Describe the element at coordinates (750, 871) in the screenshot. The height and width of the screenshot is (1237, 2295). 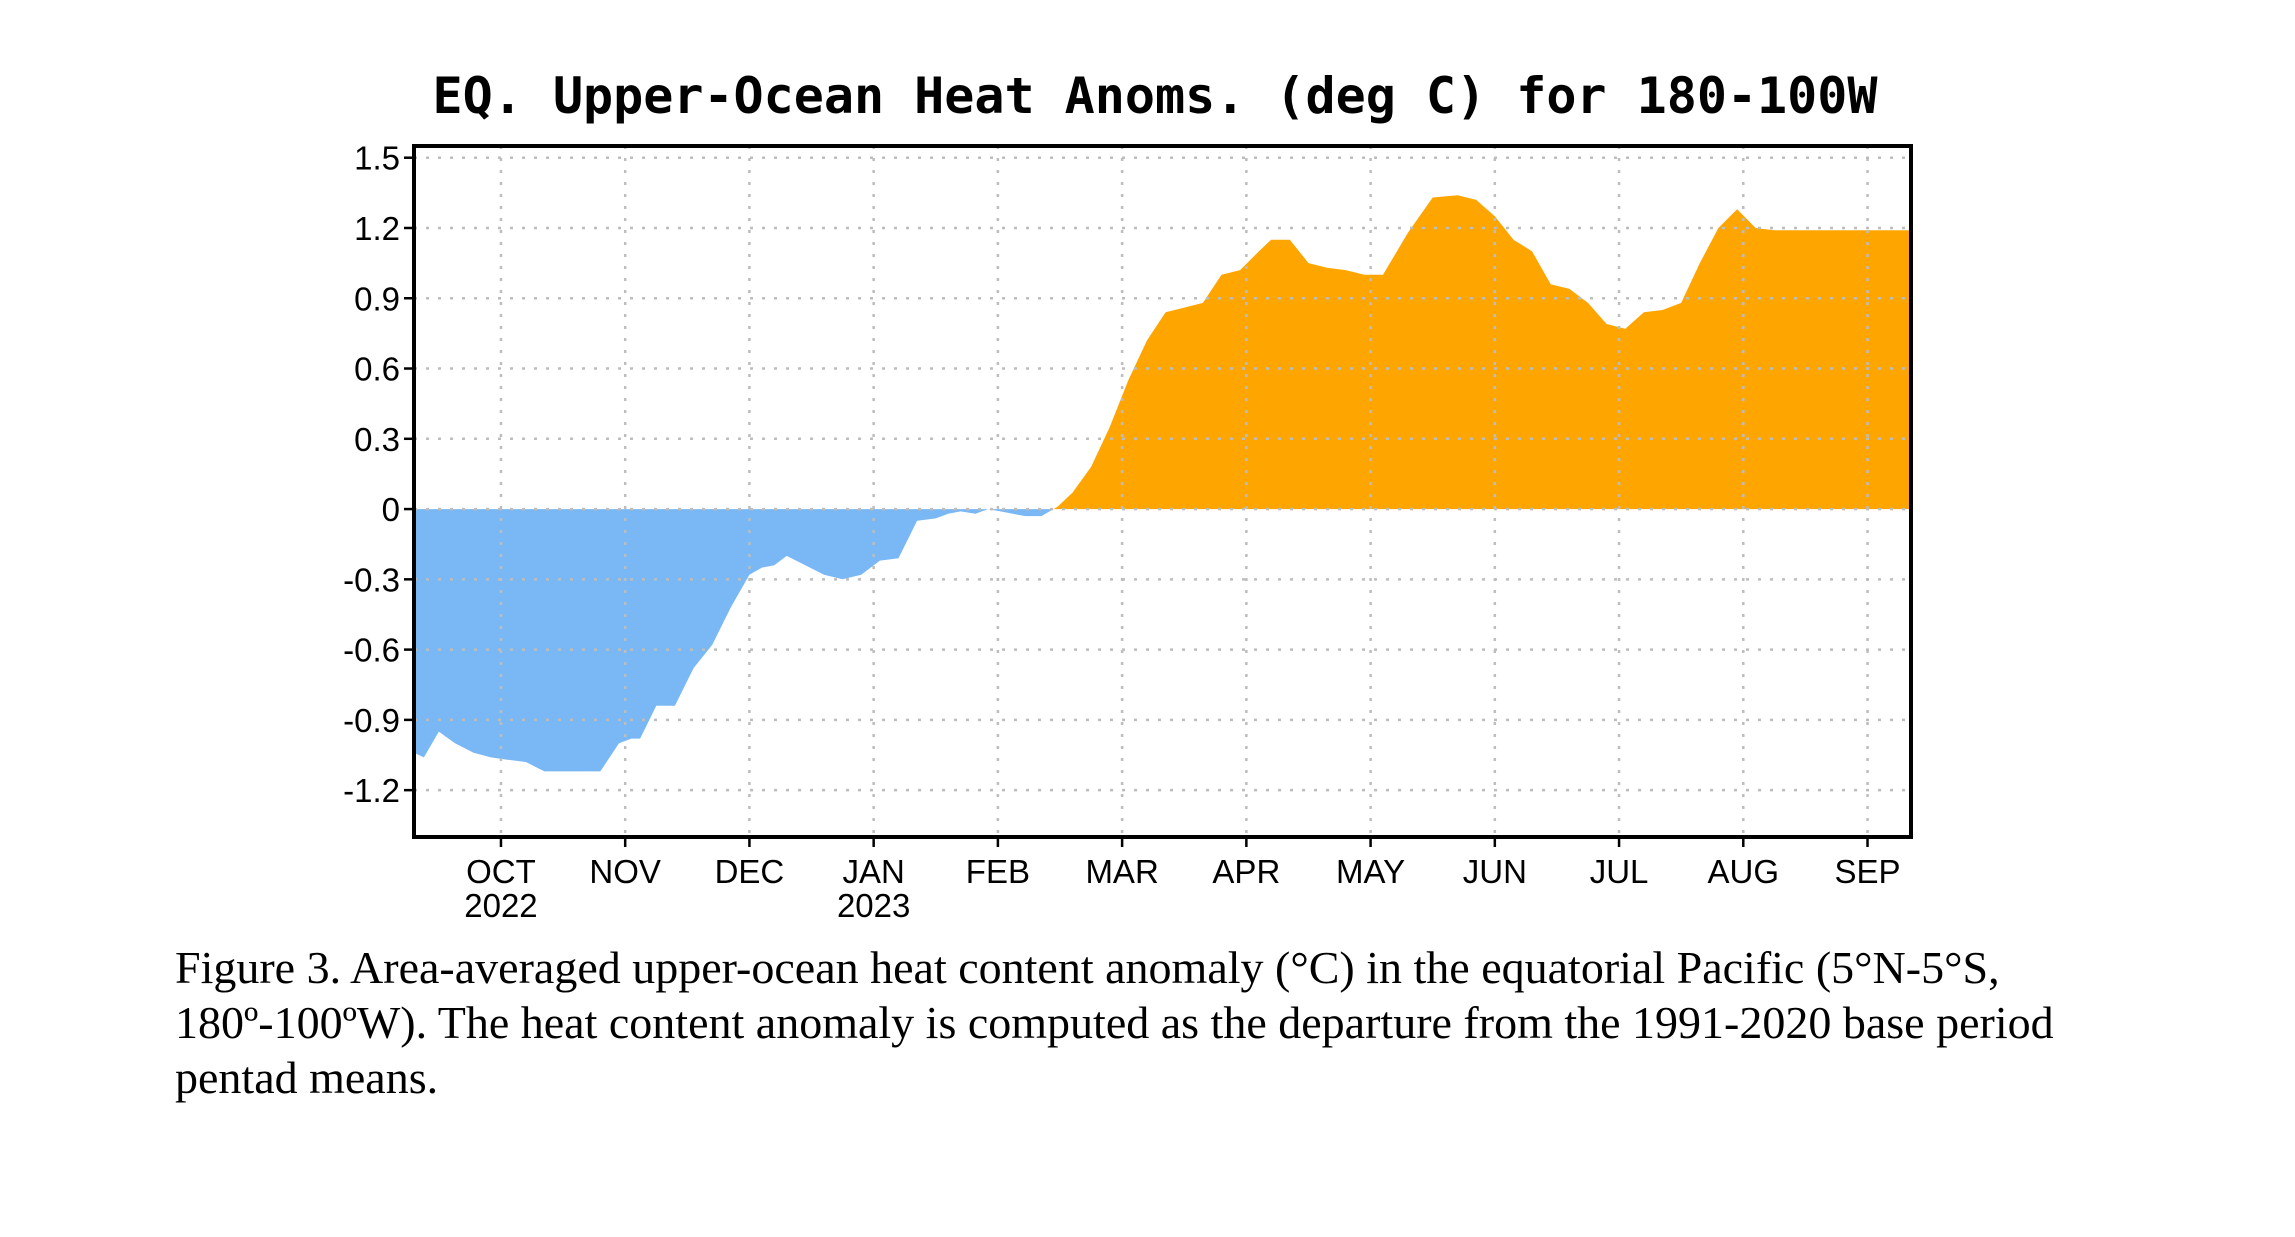
I see `x-tick-label: DEC` at that location.